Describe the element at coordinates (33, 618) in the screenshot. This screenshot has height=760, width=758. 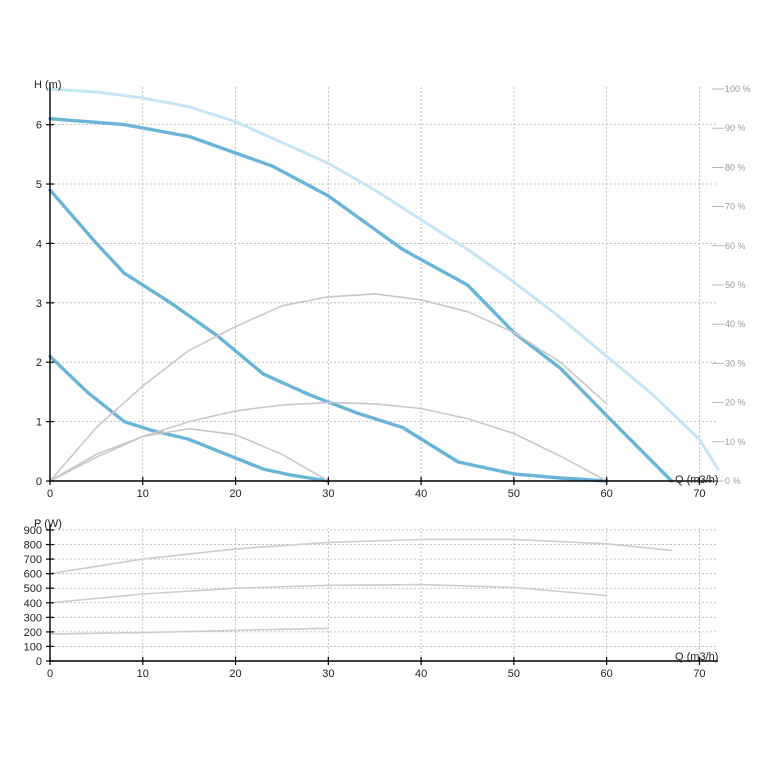
I see `power-chart-y-tick-label: 300` at that location.